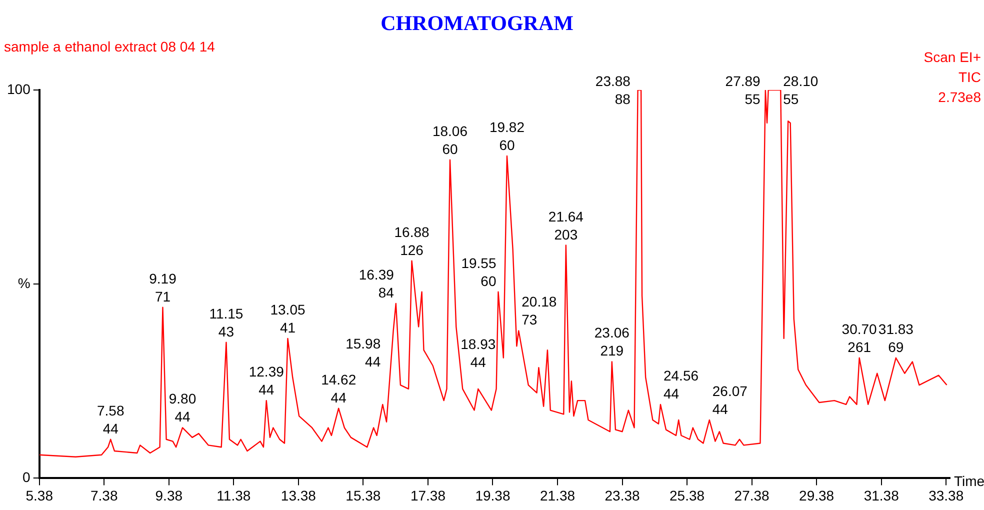 This screenshot has height=510, width=984. What do you see at coordinates (226, 322) in the screenshot?
I see `annotation: 11.15 43` at bounding box center [226, 322].